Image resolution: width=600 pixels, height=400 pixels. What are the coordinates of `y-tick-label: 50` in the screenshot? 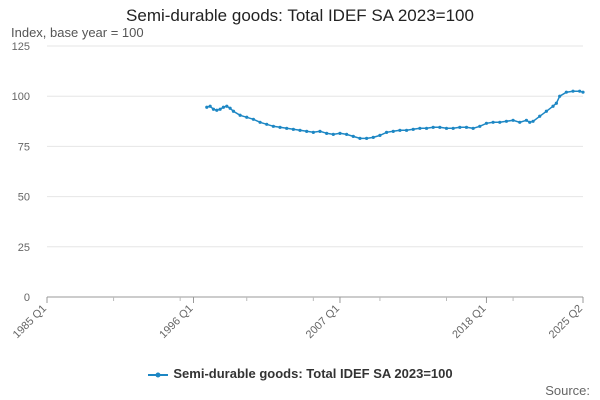 It's located at (24, 198).